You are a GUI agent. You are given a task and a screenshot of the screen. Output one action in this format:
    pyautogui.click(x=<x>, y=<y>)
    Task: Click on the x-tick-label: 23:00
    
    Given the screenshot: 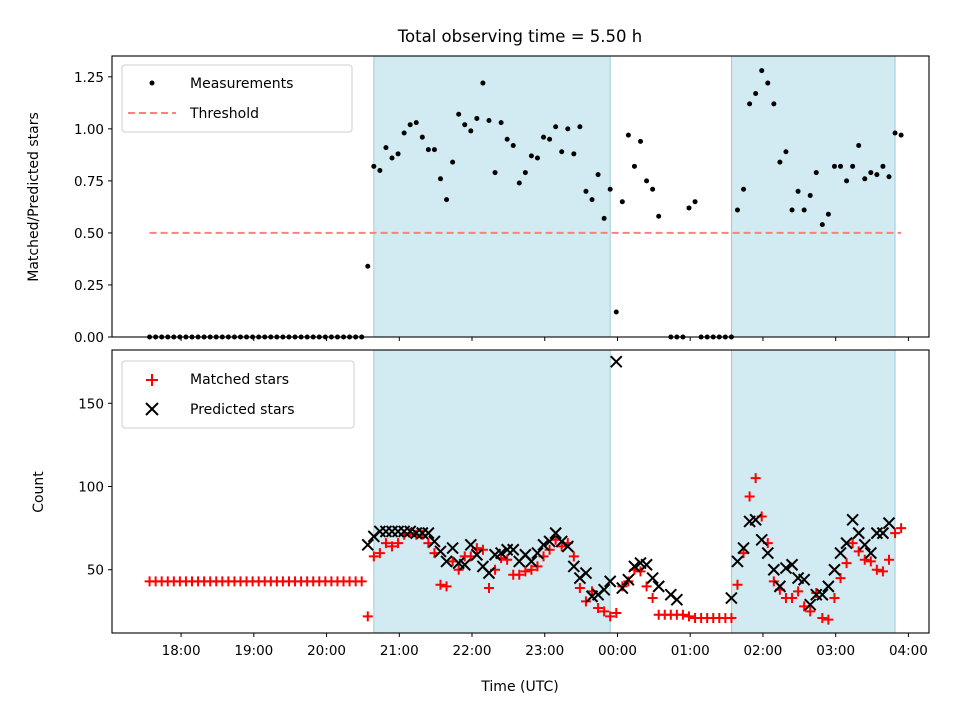 What is the action you would take?
    pyautogui.click(x=544, y=651)
    